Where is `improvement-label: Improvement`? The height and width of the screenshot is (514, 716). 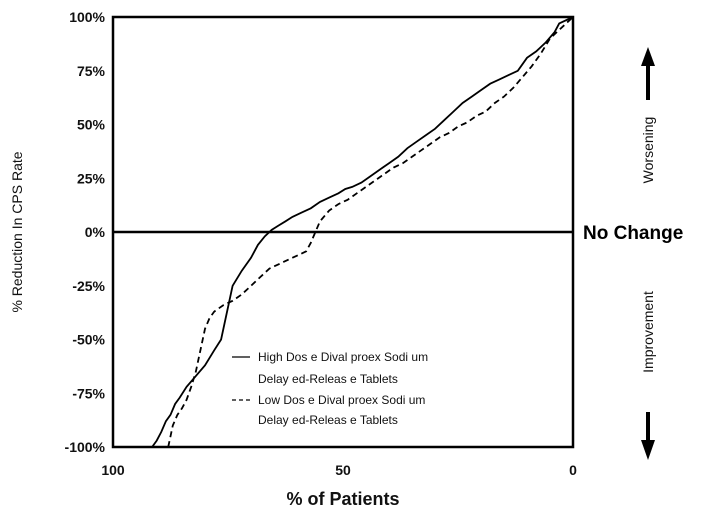
improvement-label: Improvement is located at coordinates (648, 332).